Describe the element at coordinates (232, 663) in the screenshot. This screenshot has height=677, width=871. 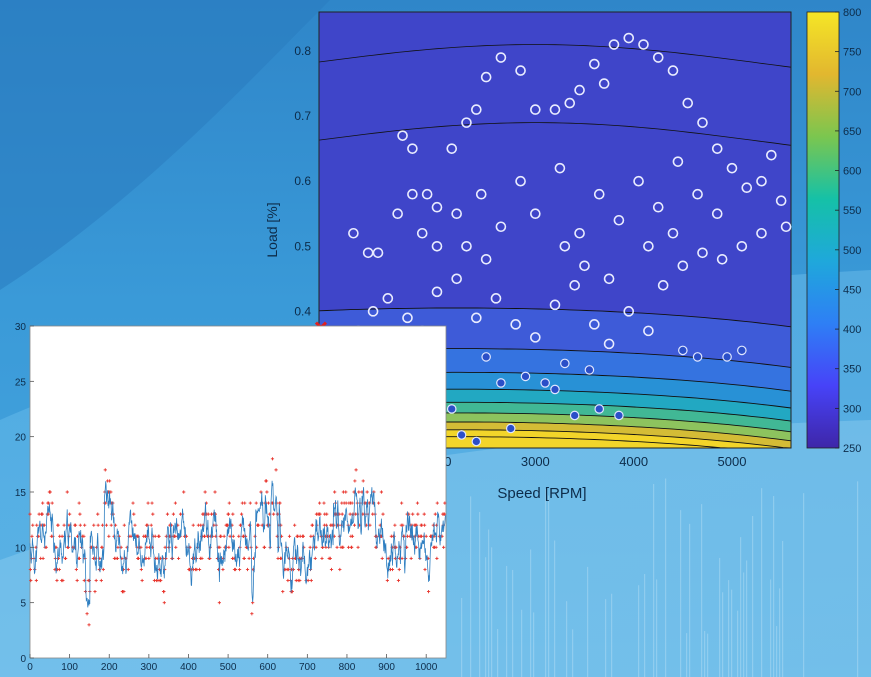
I see `time-series-x-ticks: 0 100 200 300 400 500 600 700 800 900 1000` at that location.